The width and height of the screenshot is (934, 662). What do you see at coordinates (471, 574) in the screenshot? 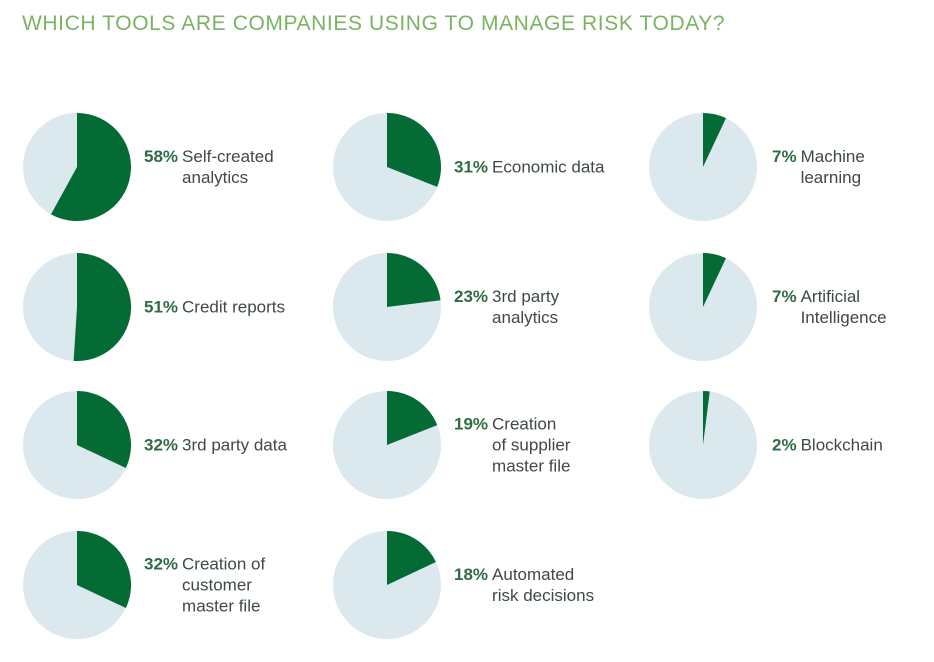
I see `pie-percentage: 18%` at bounding box center [471, 574].